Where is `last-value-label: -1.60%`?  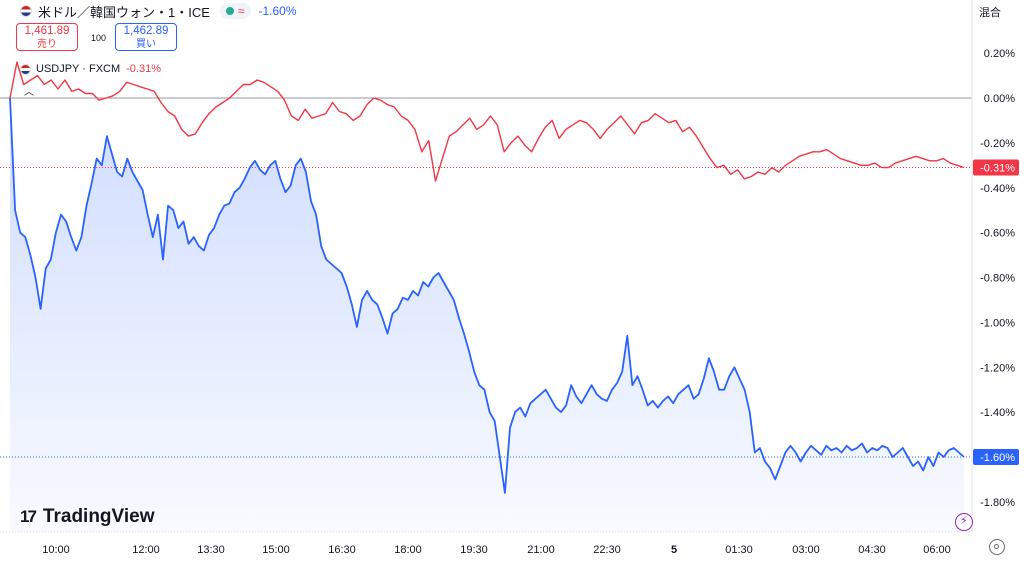
last-value-label: -1.60% is located at coordinates (997, 458).